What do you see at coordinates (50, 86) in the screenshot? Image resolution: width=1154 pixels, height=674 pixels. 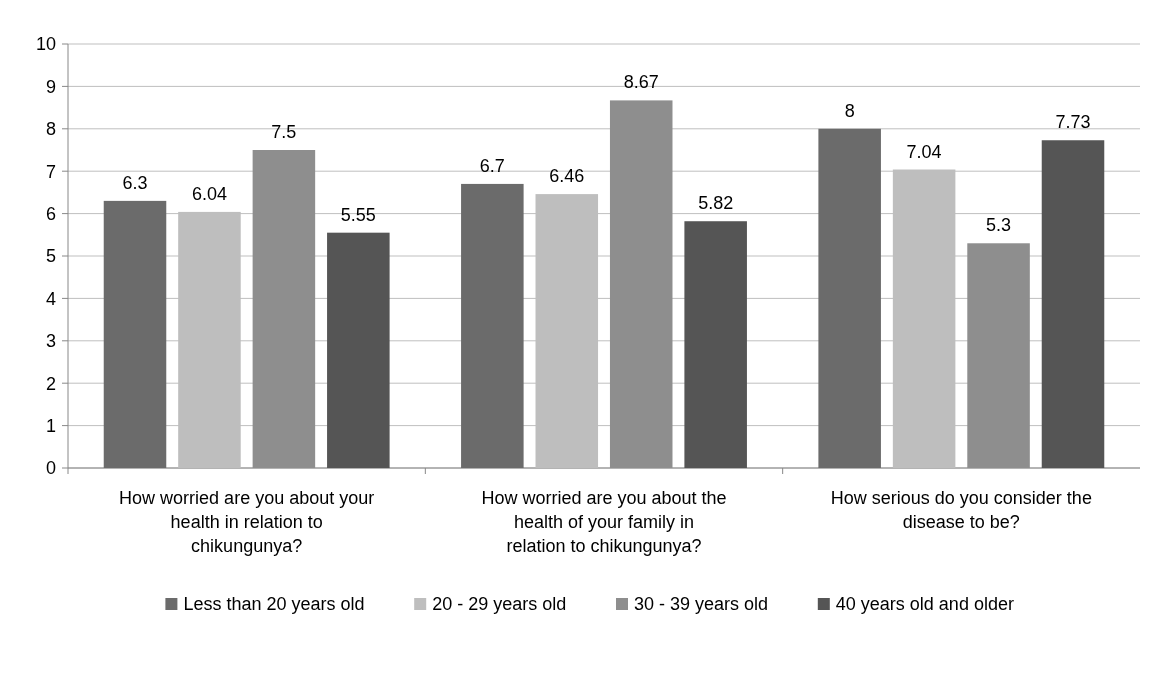 I see `y-tick-label: 9` at bounding box center [50, 86].